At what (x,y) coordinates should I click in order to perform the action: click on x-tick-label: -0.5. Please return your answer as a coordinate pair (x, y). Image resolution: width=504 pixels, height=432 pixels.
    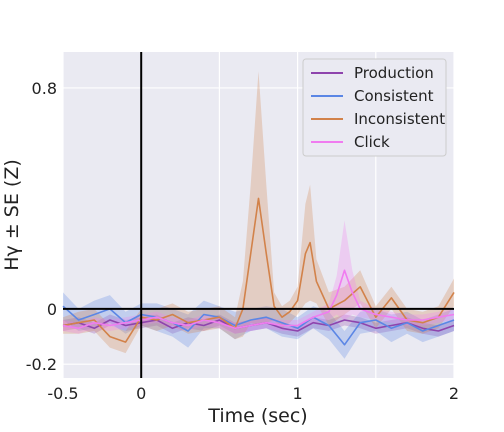
    Looking at the image, I should click on (62, 393).